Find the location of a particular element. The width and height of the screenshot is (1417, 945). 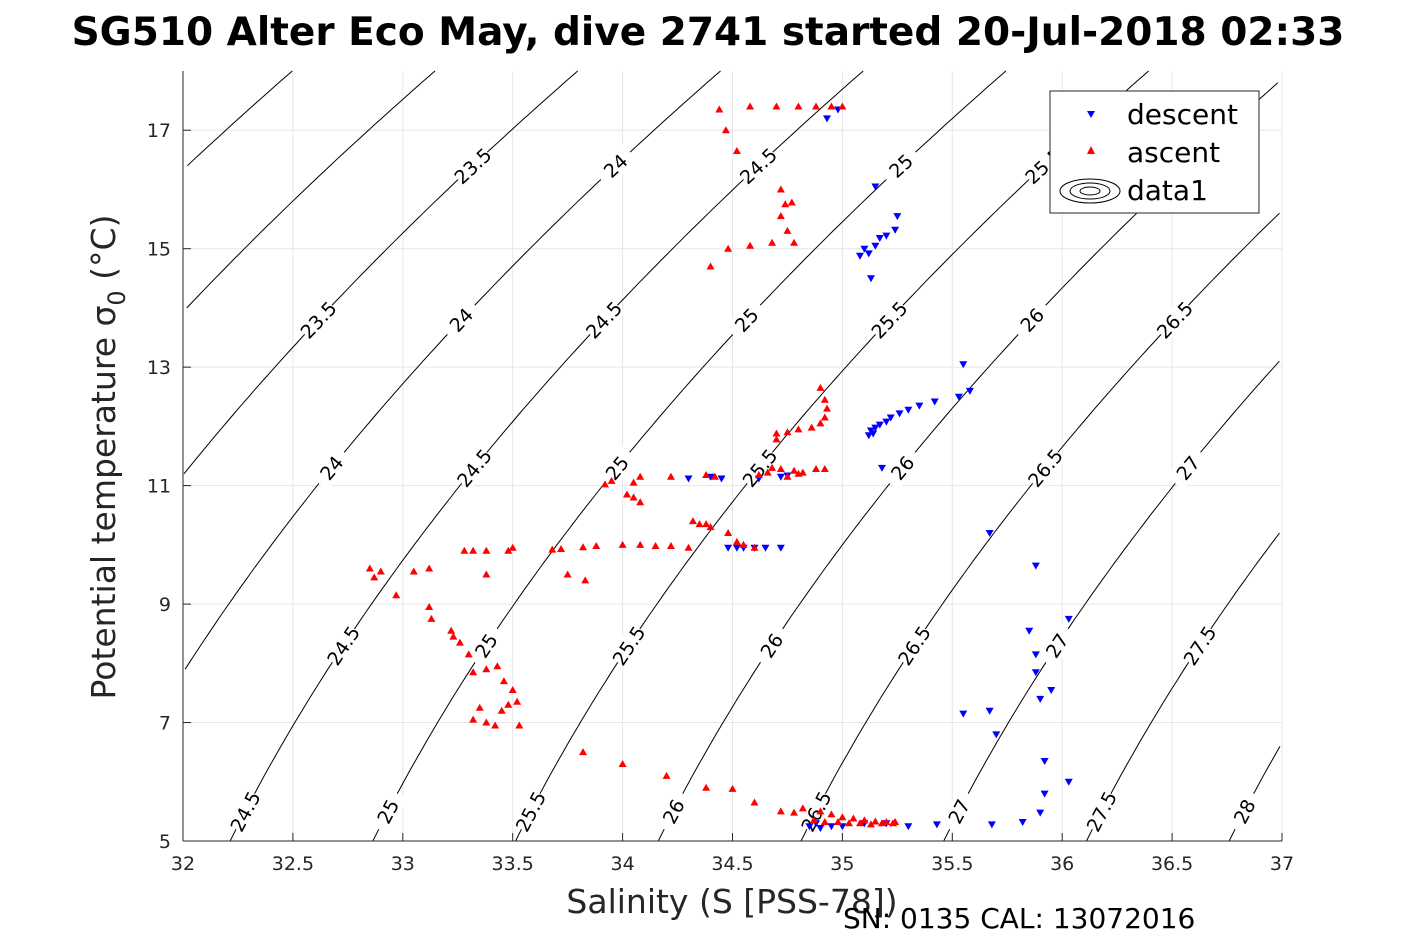

contour-label-text: 24.5 is located at coordinates (344, 645).